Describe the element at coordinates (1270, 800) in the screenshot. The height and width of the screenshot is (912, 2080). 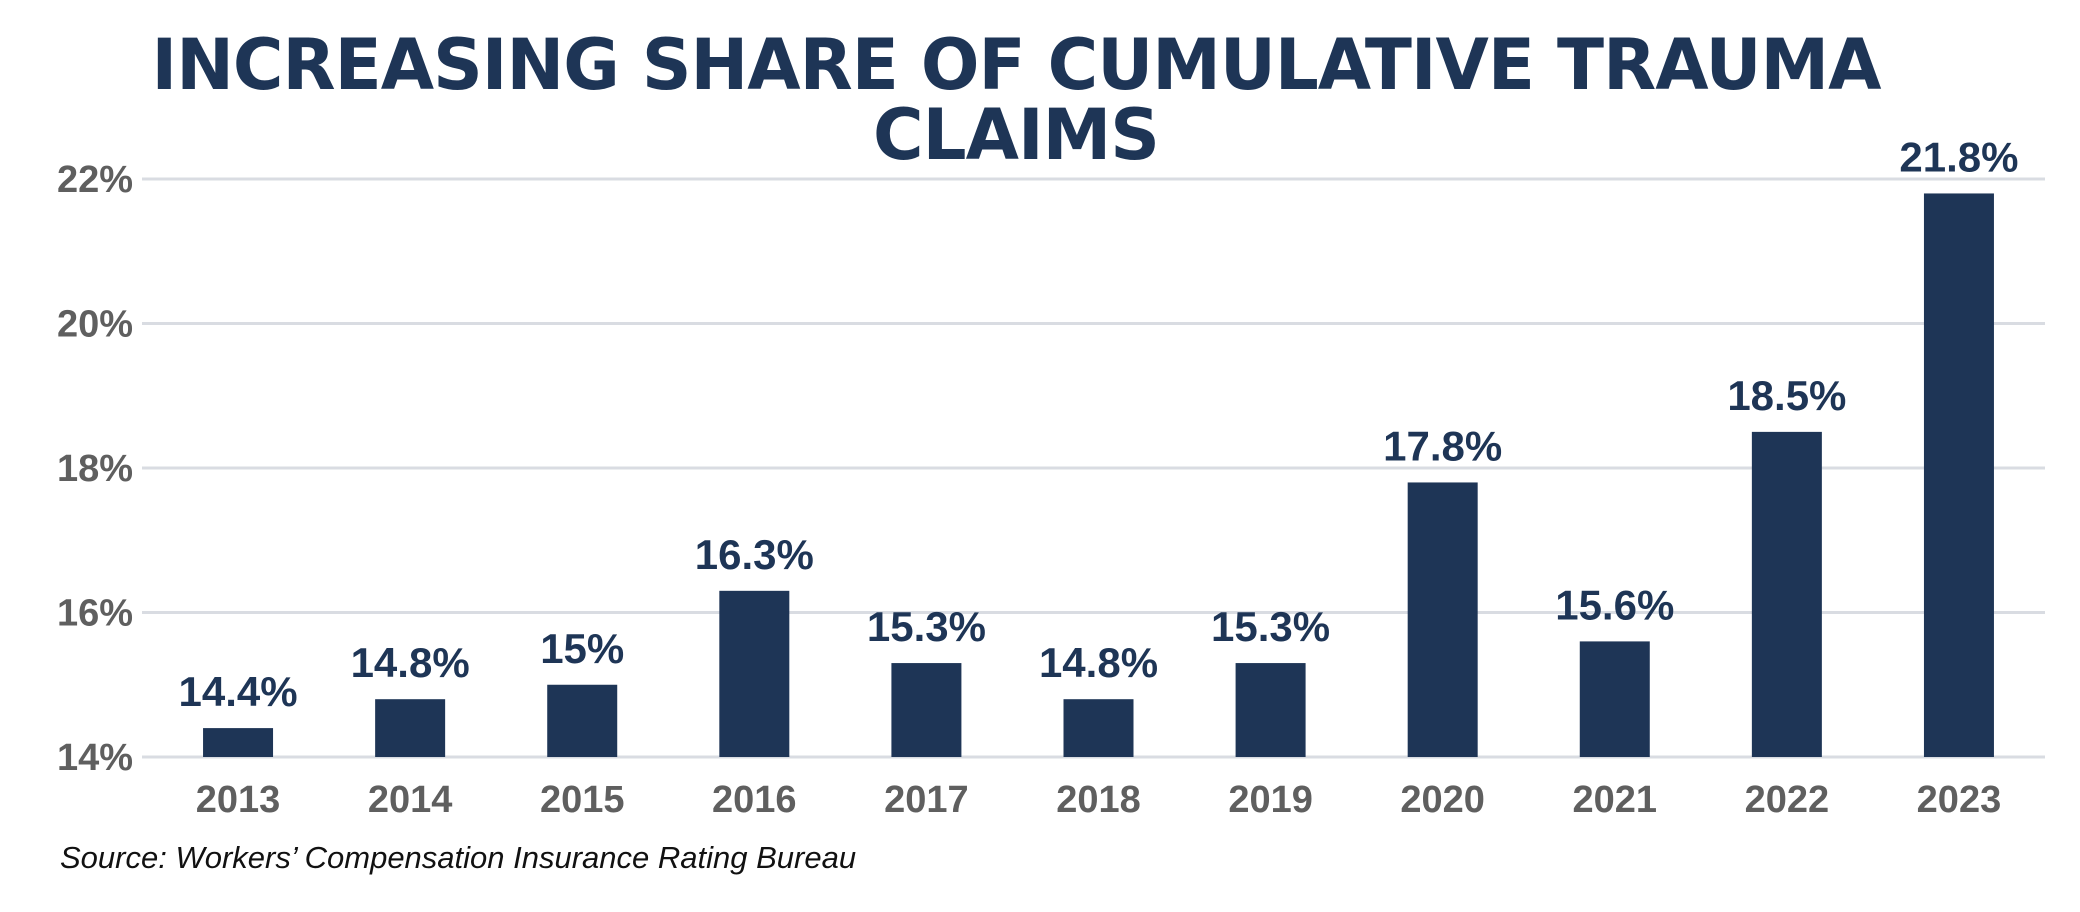
I see `x-label-2019: 2019` at that location.